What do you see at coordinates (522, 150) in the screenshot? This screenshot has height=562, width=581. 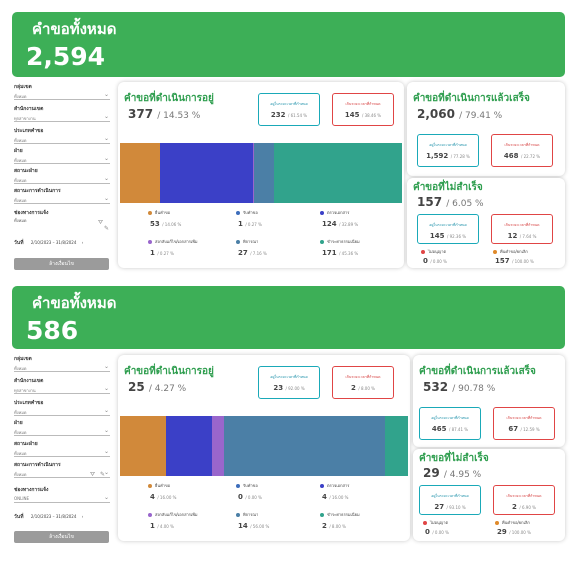 I see `done-over-box: เกินระยะเวลาที่กำหนด 468 / 22.72 %` at bounding box center [522, 150].